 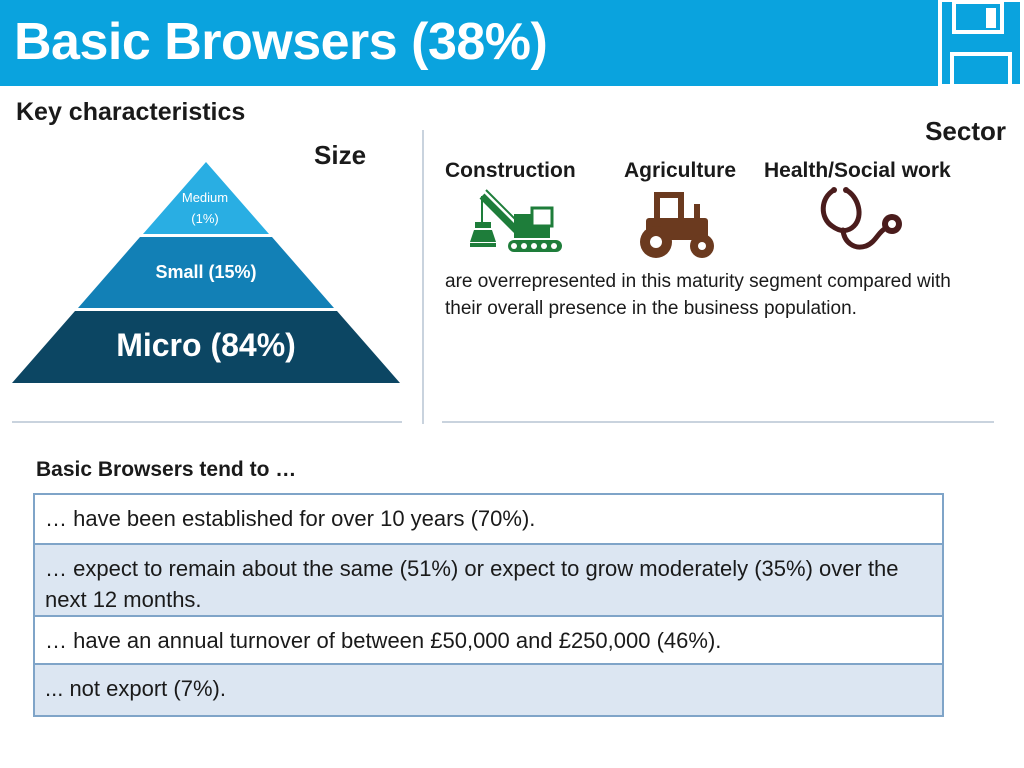 What do you see at coordinates (207, 422) in the screenshot?
I see `left-divider-line` at bounding box center [207, 422].